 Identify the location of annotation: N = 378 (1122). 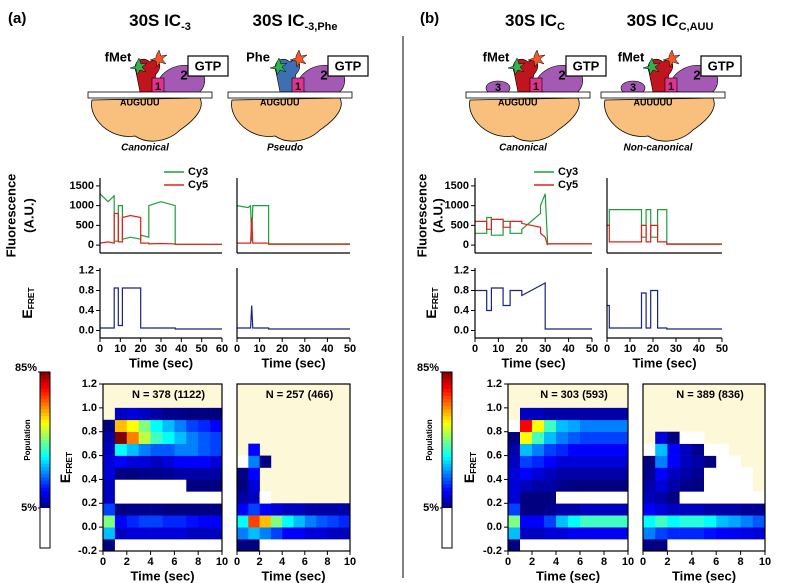
(168, 395).